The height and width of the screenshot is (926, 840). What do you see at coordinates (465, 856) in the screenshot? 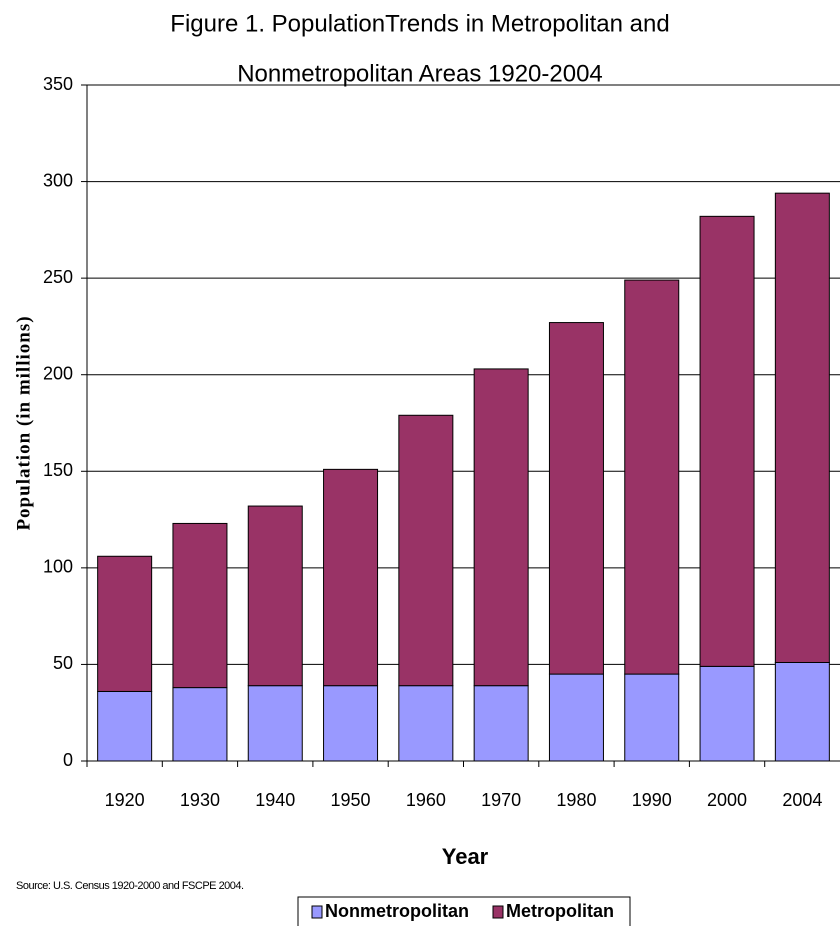
I see `x-axis-label: Year` at bounding box center [465, 856].